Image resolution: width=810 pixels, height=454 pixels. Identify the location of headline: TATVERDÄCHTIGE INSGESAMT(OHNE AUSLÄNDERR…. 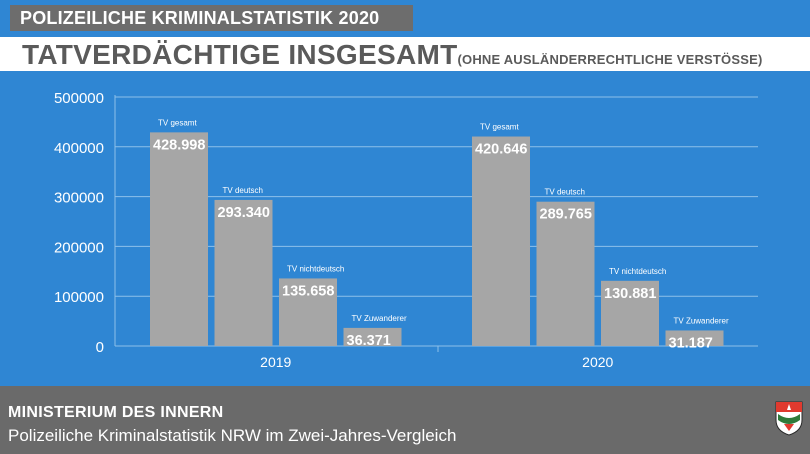
(392, 57).